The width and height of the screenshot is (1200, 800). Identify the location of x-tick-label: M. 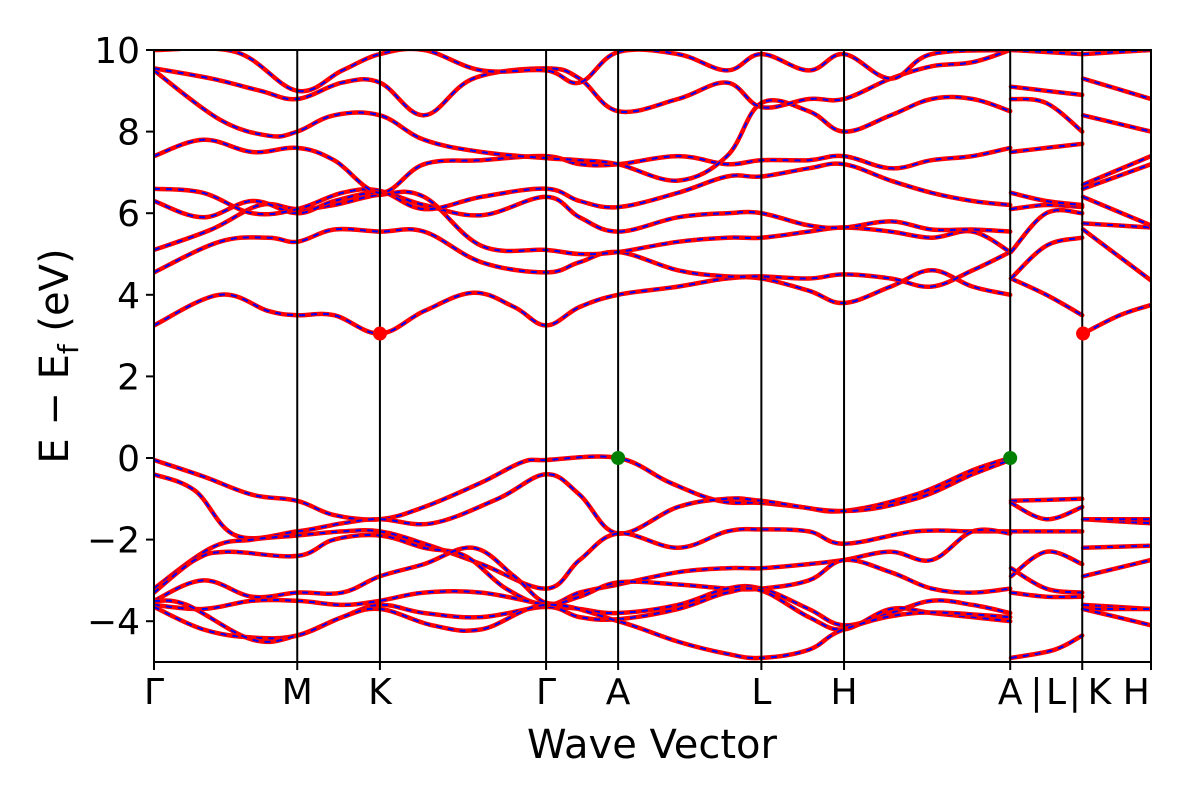
(297, 692).